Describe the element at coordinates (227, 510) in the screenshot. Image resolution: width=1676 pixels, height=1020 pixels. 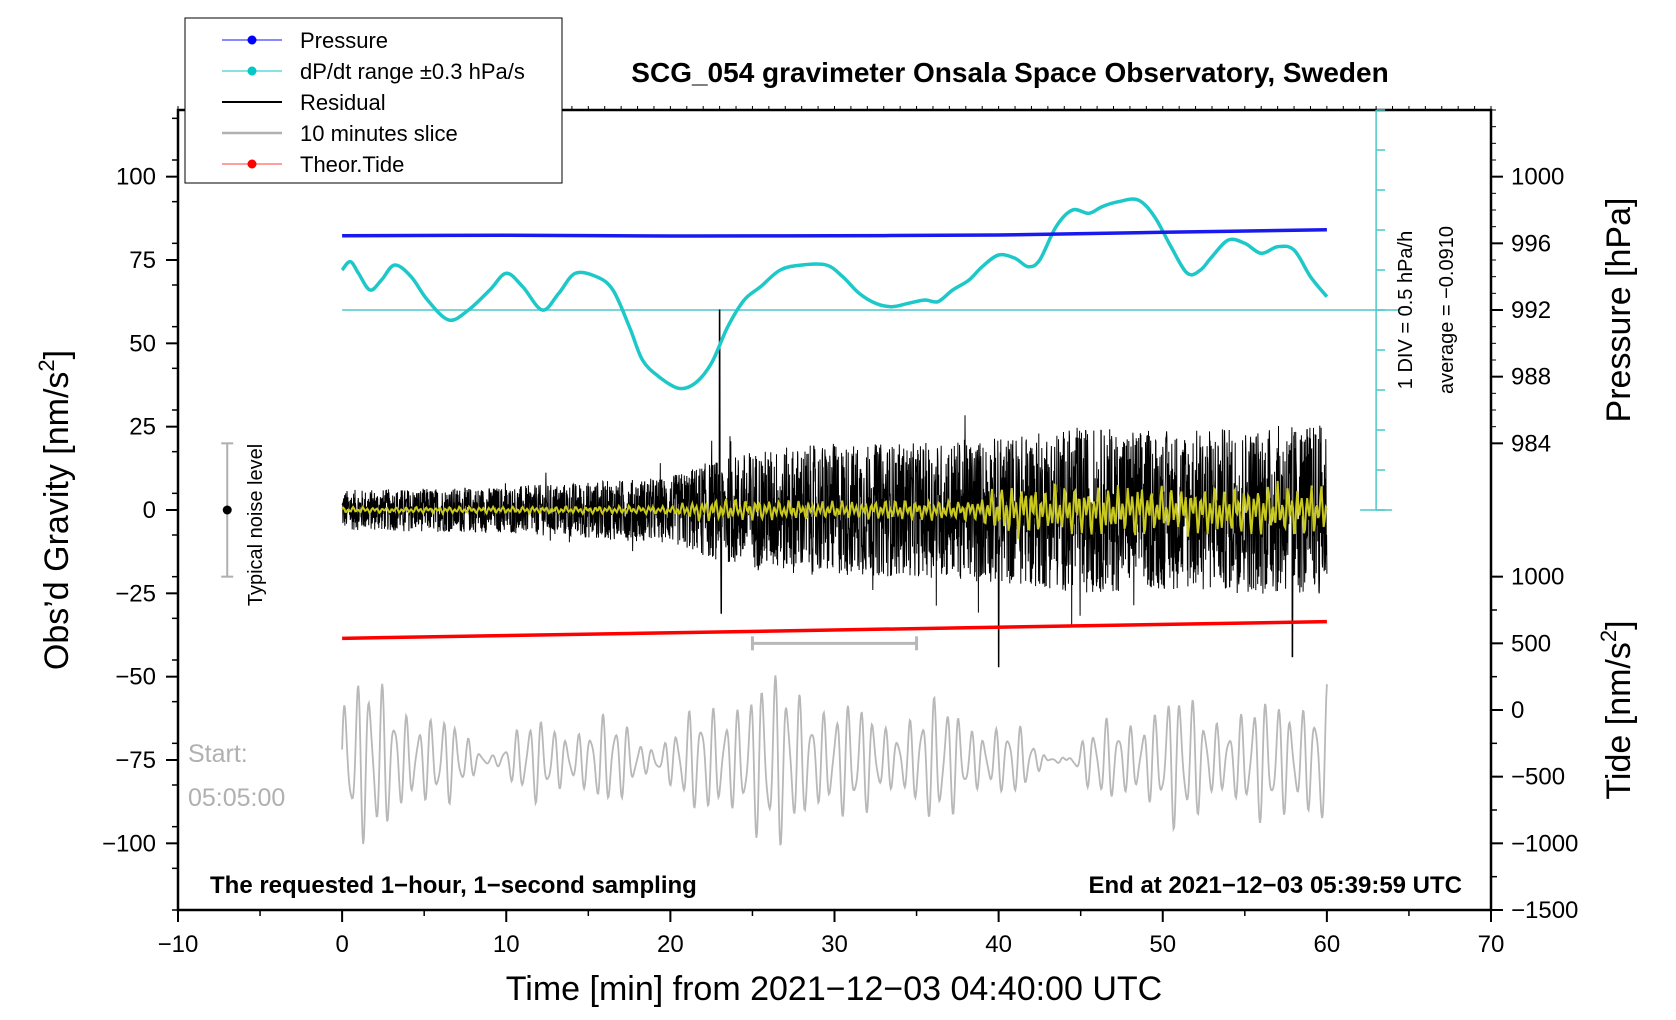
I see `noise-dot` at that location.